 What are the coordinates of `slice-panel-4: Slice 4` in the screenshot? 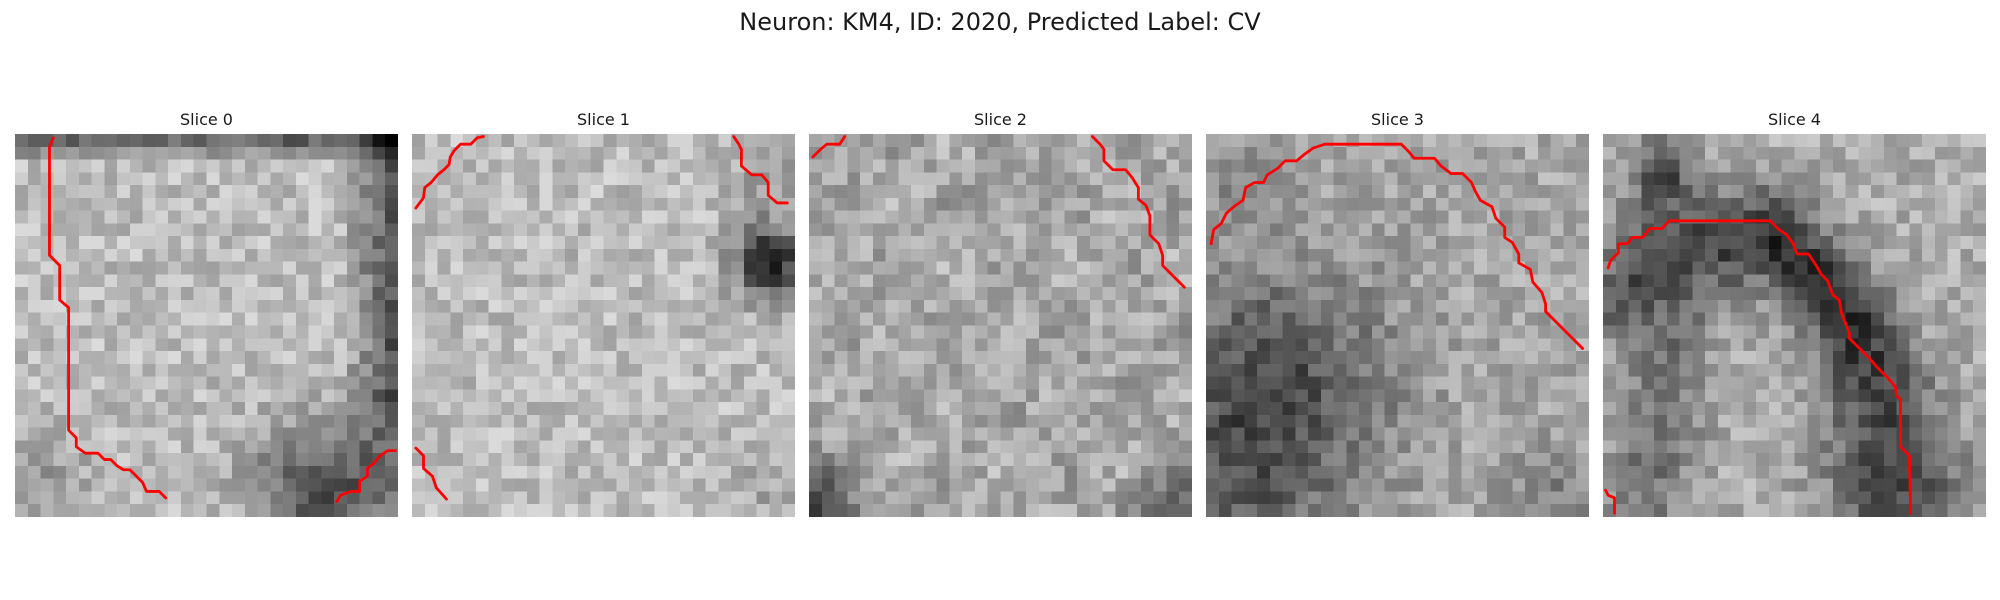 It's located at (1794, 312).